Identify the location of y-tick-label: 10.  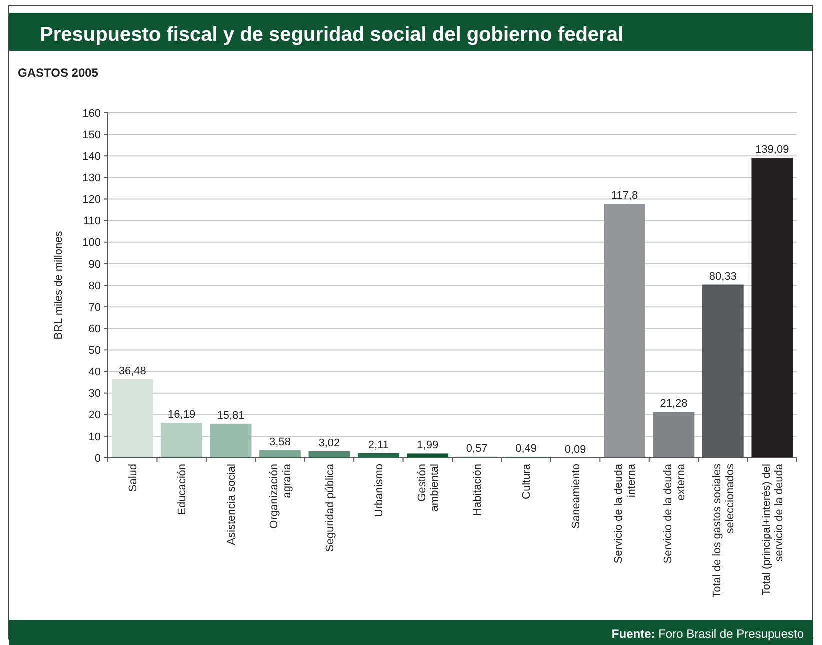
(94, 437).